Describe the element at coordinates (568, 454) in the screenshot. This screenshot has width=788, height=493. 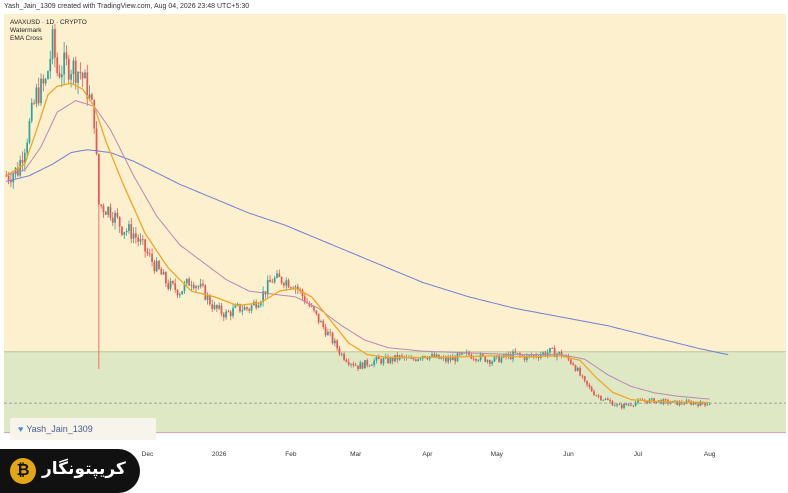
I see `x-tick-label: Jun` at that location.